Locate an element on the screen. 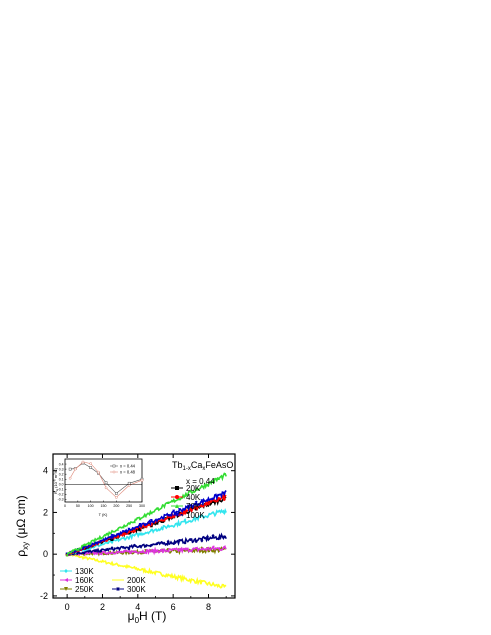 This screenshot has height=635, width=491. series-300K is located at coordinates (146, 544).